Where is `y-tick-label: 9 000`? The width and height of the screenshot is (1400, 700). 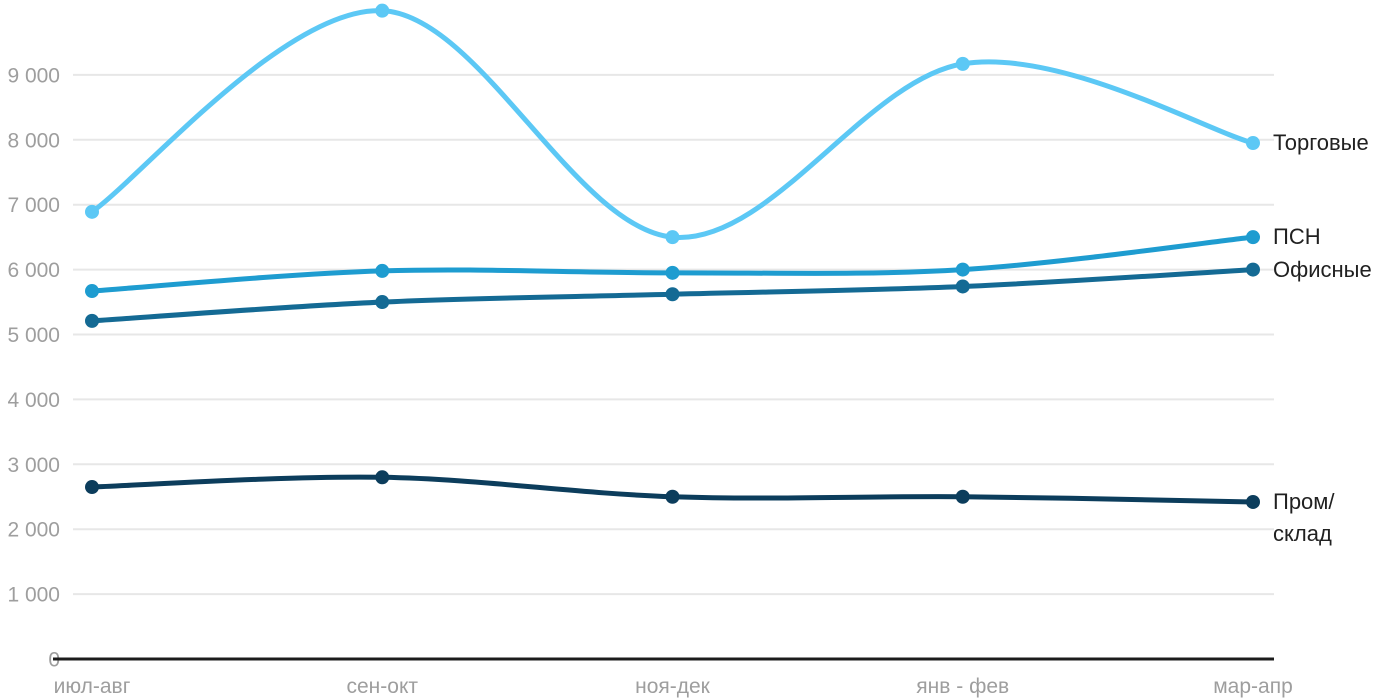 y-tick-label: 9 000 is located at coordinates (33, 75).